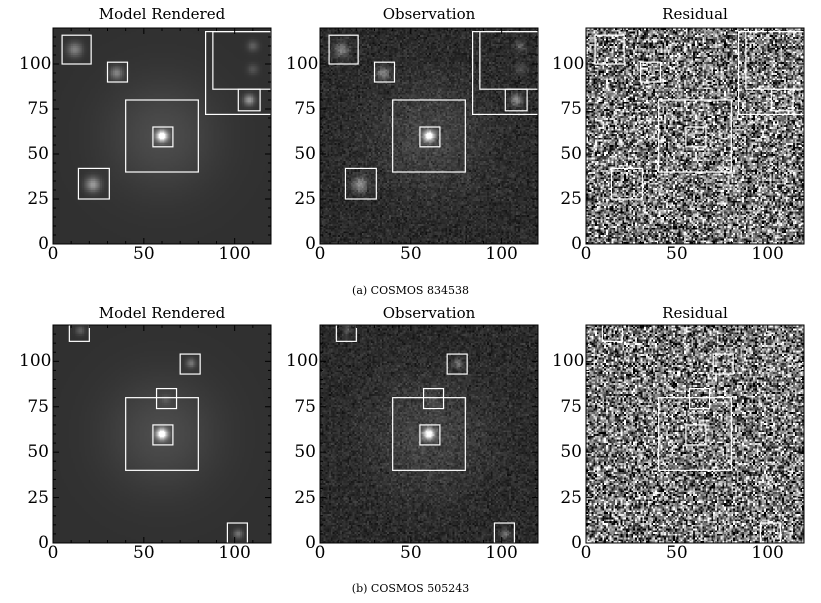 This screenshot has width=821, height=603. Describe the element at coordinates (410, 588) in the screenshot. I see `figure-caption: (b) COSMOS 505243` at that location.